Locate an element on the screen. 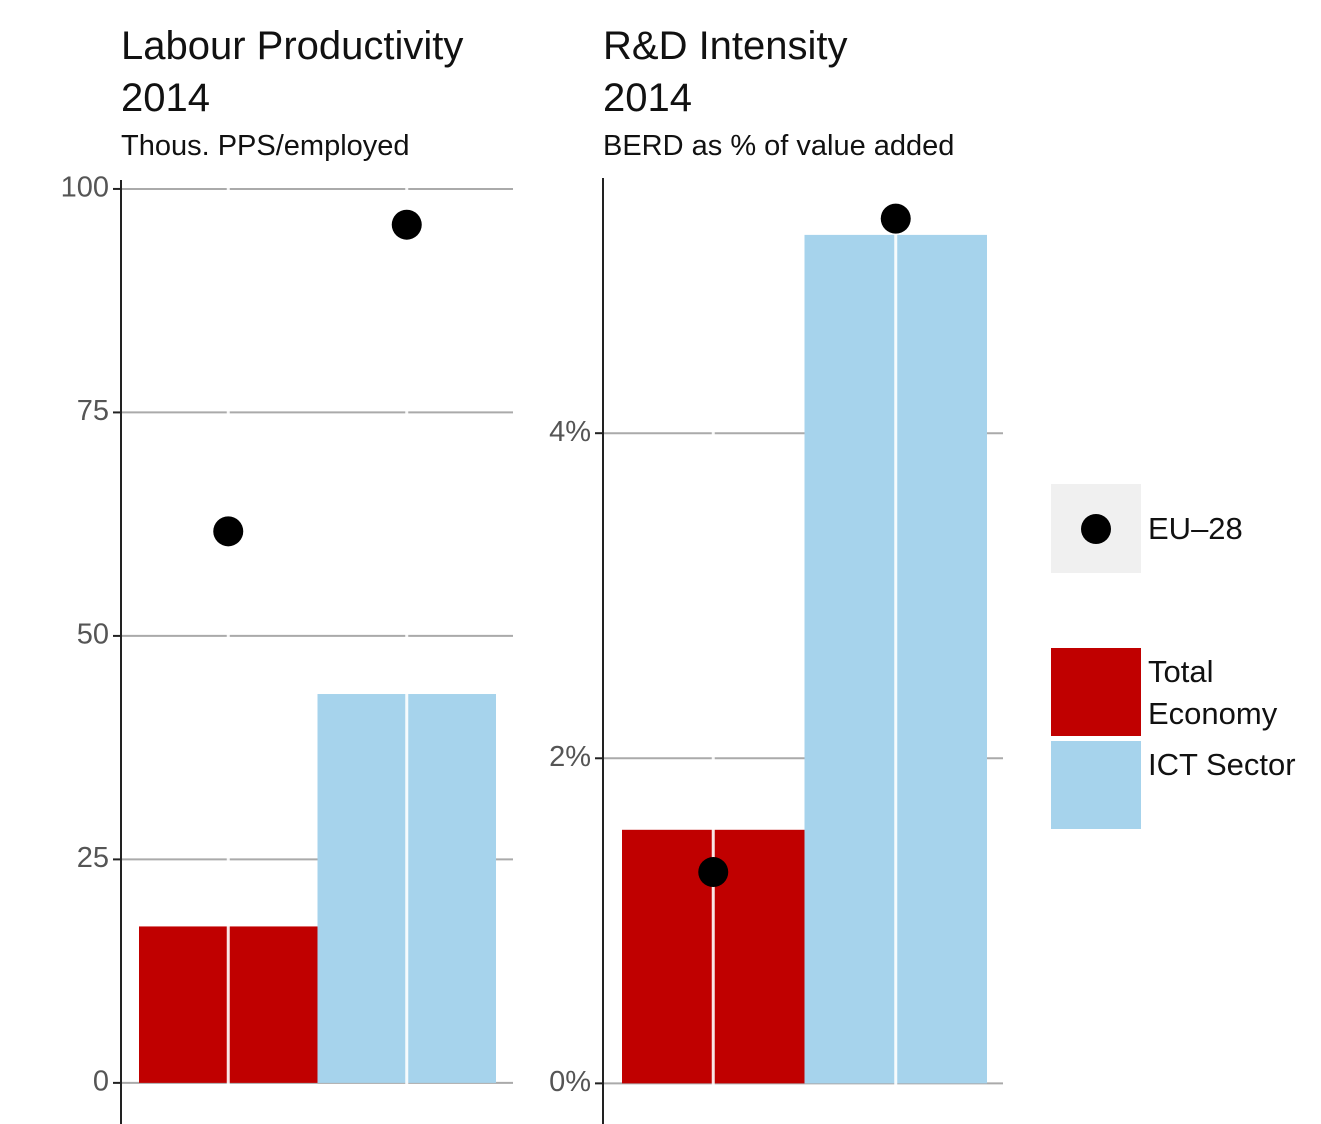 The image size is (1321, 1124). legend-label: EU–28 is located at coordinates (1195, 528).